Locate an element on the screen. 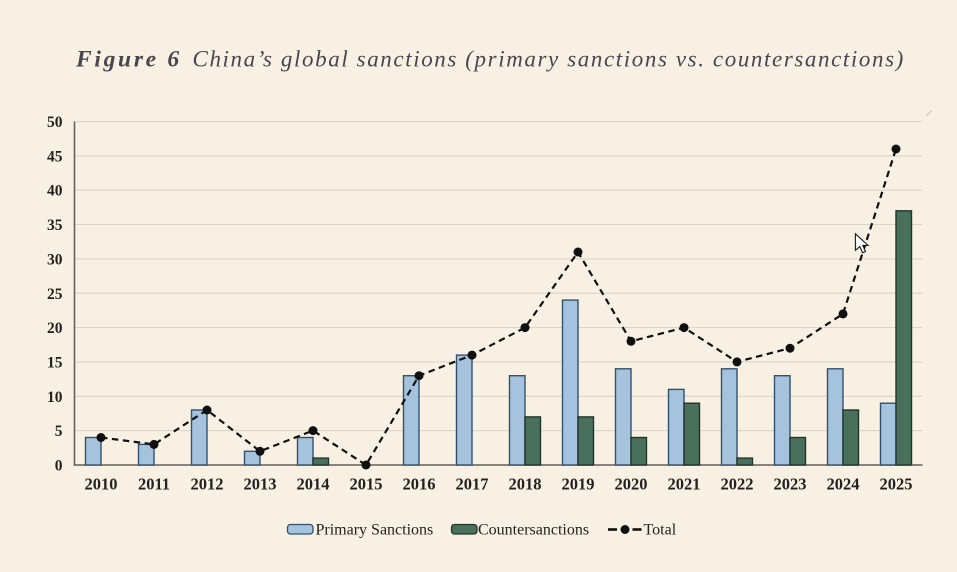 This screenshot has width=957, height=572. svg-text: 2010 is located at coordinates (101, 484).